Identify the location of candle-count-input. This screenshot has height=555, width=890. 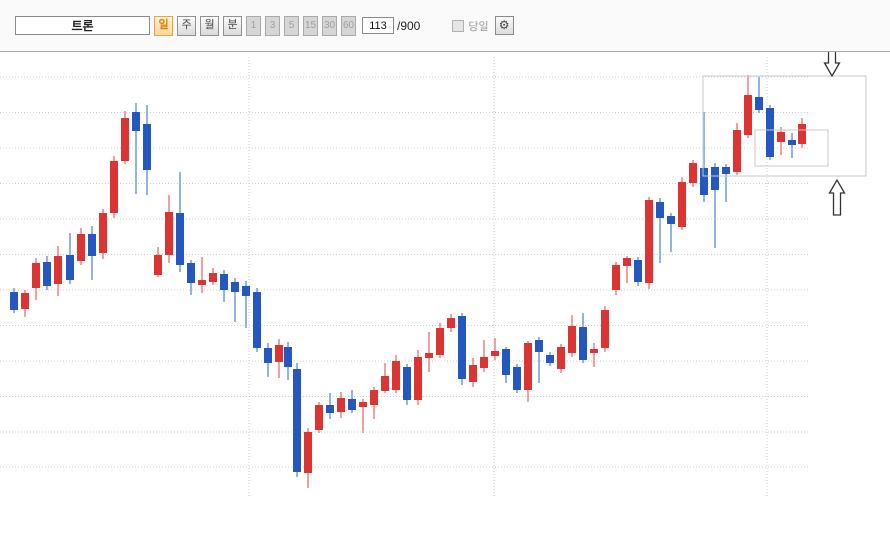
(378, 25).